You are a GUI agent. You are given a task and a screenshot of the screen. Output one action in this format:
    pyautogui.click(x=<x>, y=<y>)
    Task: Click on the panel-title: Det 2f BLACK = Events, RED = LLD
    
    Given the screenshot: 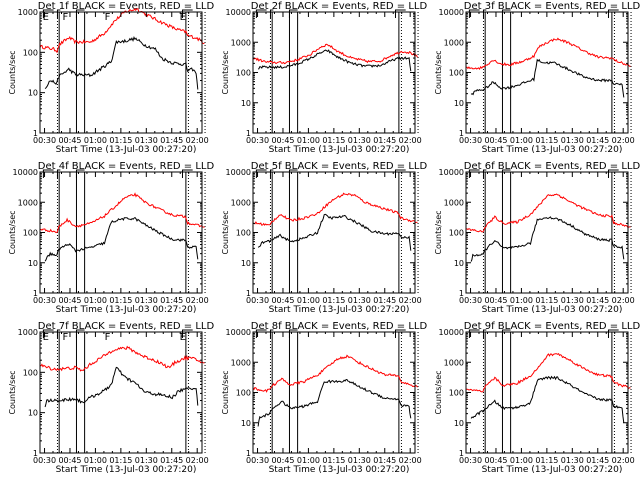 What is the action you would take?
    pyautogui.click(x=339, y=6)
    